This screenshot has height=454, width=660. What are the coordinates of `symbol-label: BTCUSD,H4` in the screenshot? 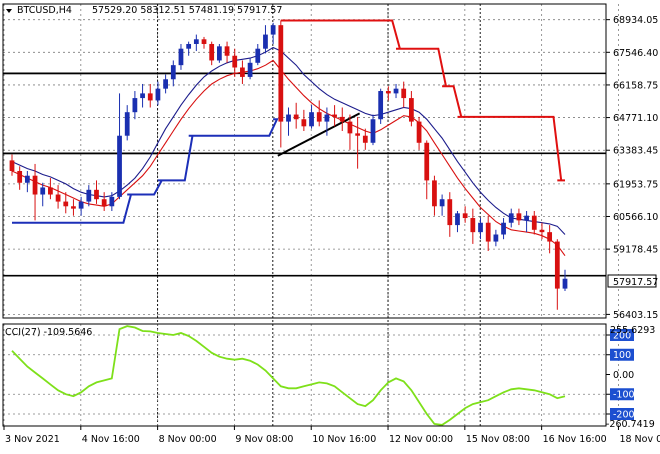 It's located at (44, 10).